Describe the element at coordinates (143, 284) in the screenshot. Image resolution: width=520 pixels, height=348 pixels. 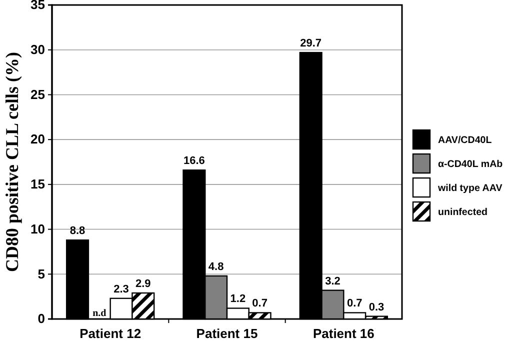
I see `data-label: 2.9` at that location.